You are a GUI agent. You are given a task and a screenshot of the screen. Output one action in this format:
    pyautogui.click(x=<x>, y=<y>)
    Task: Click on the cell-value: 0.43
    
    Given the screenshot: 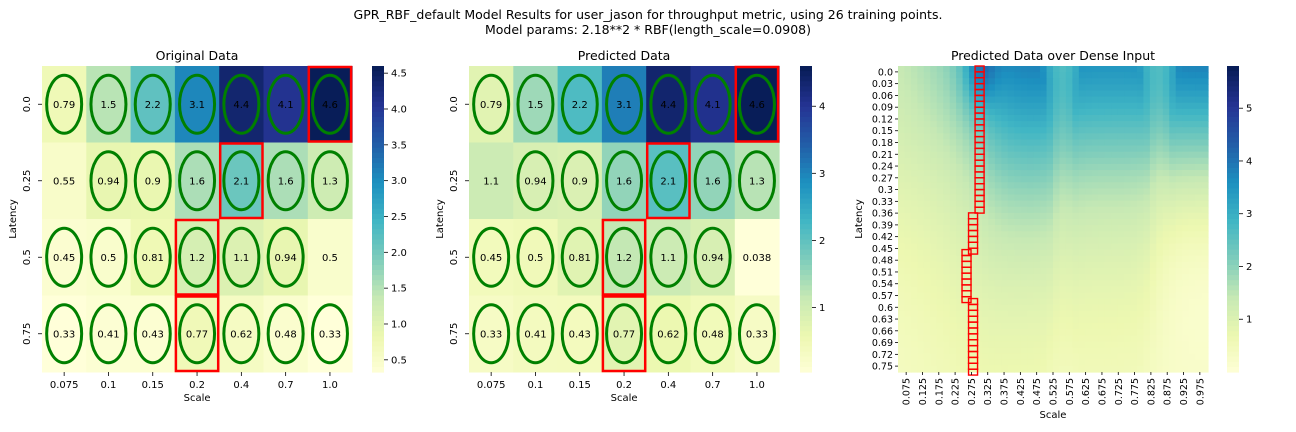 What is the action you would take?
    pyautogui.click(x=580, y=334)
    